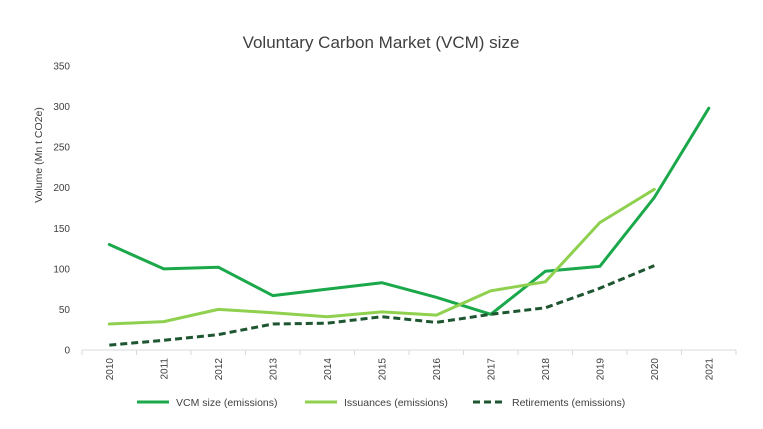 The height and width of the screenshot is (429, 763). Describe the element at coordinates (65, 310) in the screenshot. I see `y-tick-label: 50` at that location.